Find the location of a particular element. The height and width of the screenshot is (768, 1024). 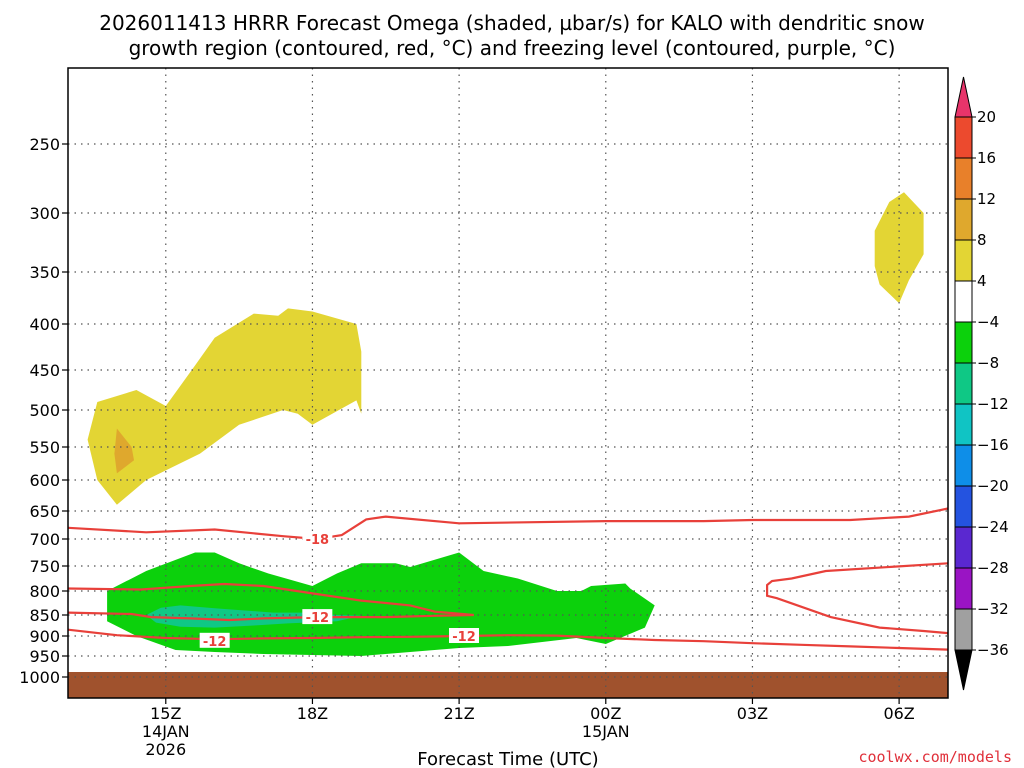

x-tick-date-label: 14JAN is located at coordinates (166, 731).